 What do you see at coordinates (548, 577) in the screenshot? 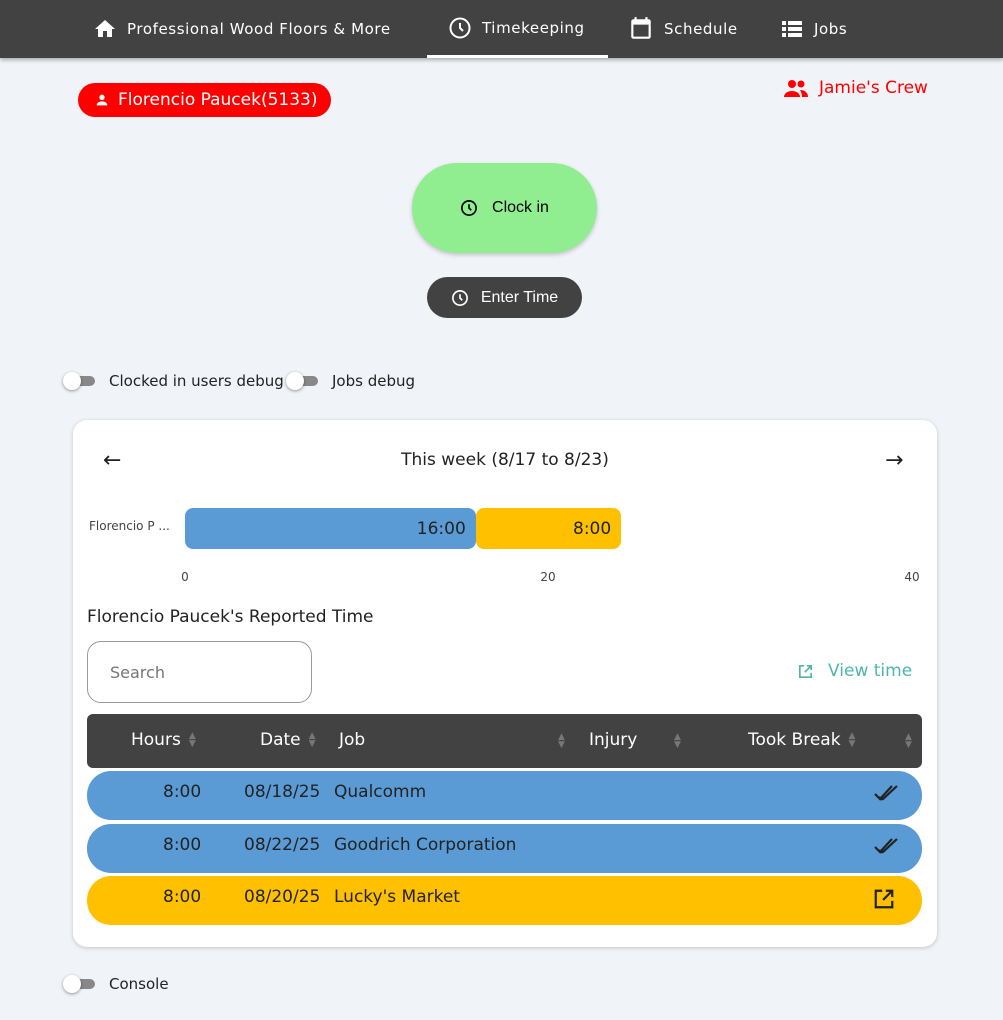
I see `x-tick: 20` at bounding box center [548, 577].